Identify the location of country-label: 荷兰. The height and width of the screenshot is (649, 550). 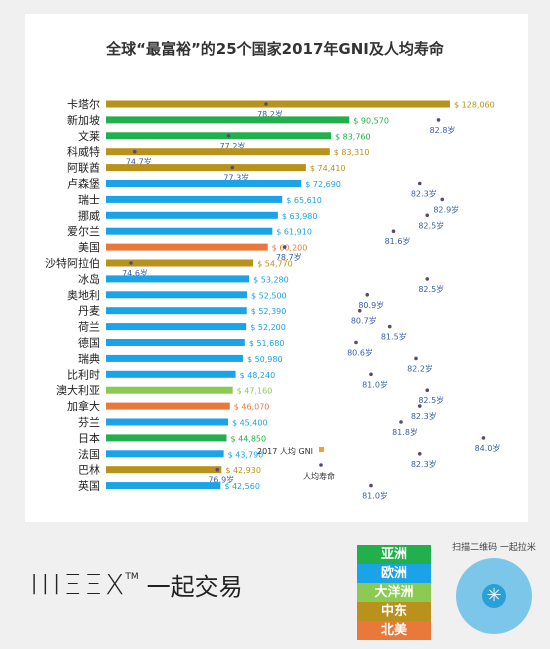
(89, 327).